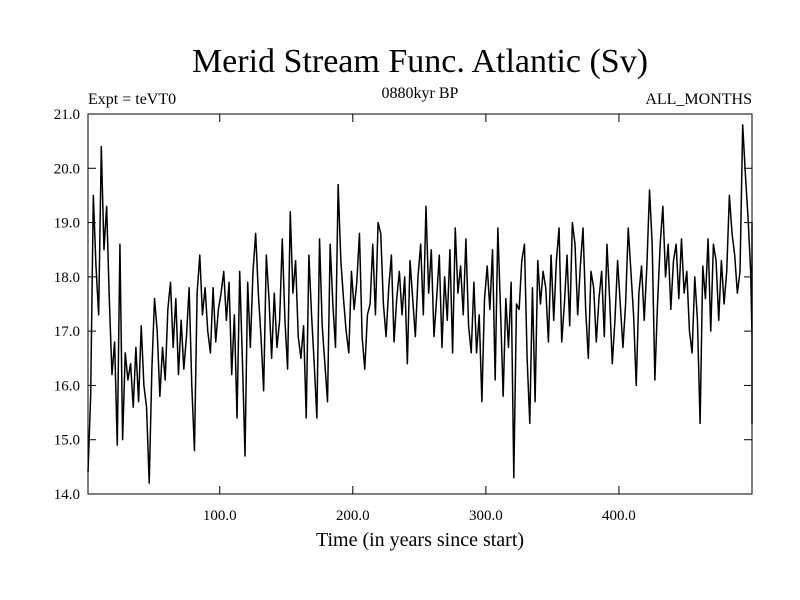  What do you see at coordinates (67, 169) in the screenshot?
I see `y-tick-label: 20.0` at bounding box center [67, 169].